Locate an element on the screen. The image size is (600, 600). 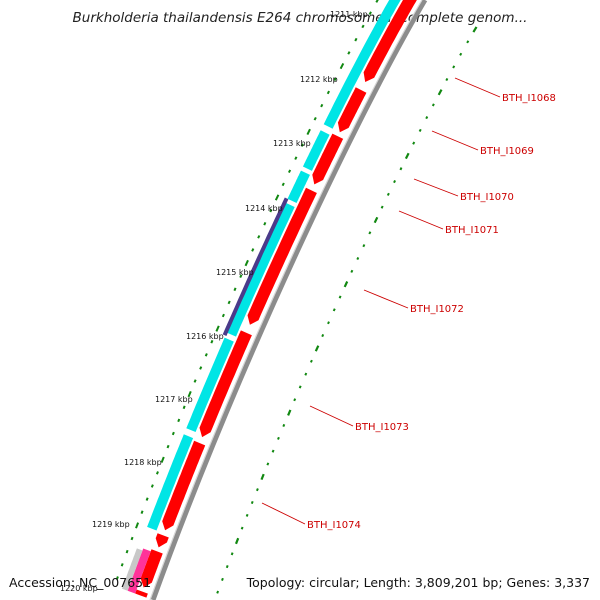
gene-label-bth-i1072: BTH_I1072 is located at coordinates (437, 309).